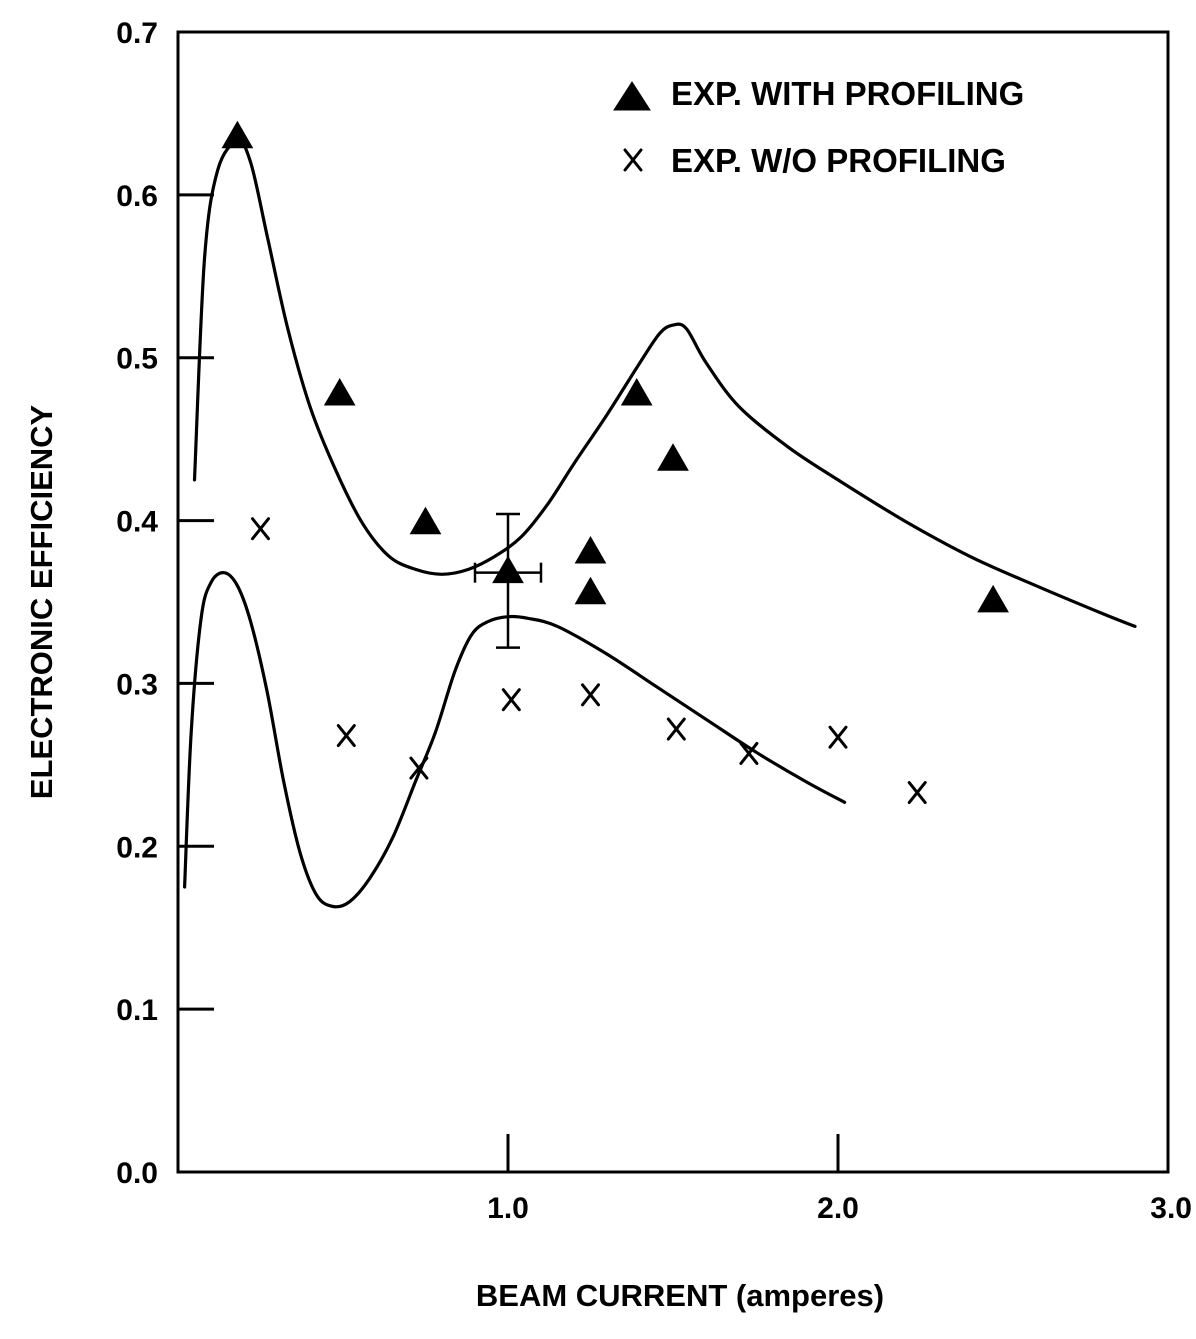 This screenshot has height=1339, width=1196. I want to click on legend-marker-x, so click(633, 160).